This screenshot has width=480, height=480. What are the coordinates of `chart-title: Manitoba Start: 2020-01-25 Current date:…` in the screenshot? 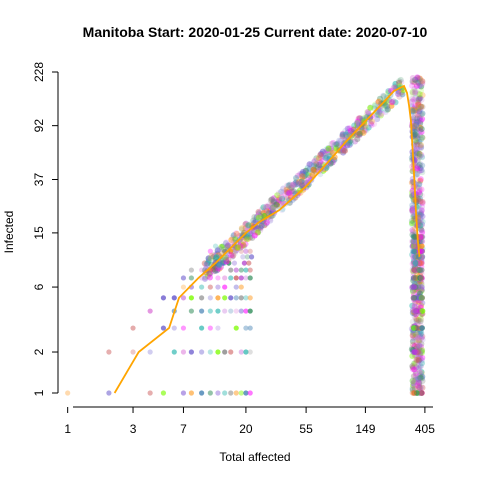 It's located at (255, 32).